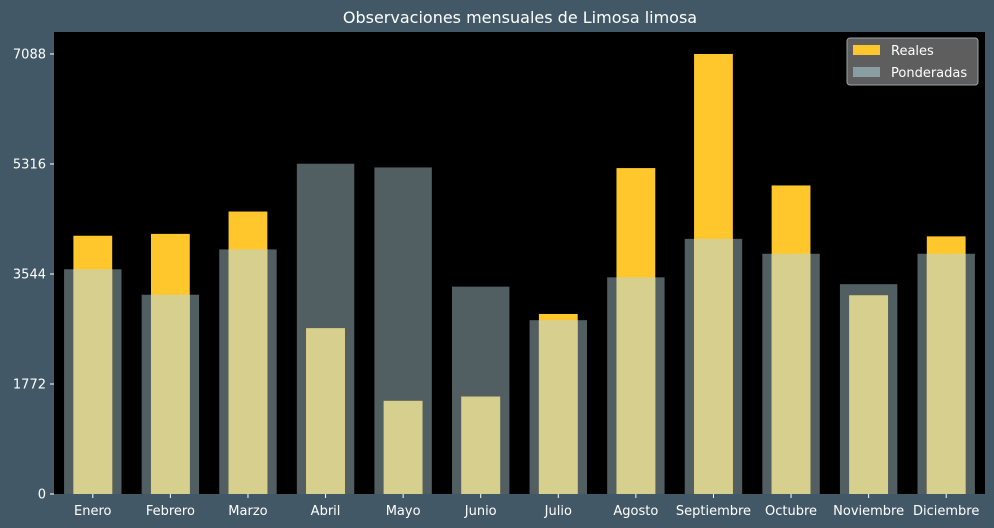  What do you see at coordinates (326, 511) in the screenshot?
I see `x-tick-label-abril: Abril` at bounding box center [326, 511].